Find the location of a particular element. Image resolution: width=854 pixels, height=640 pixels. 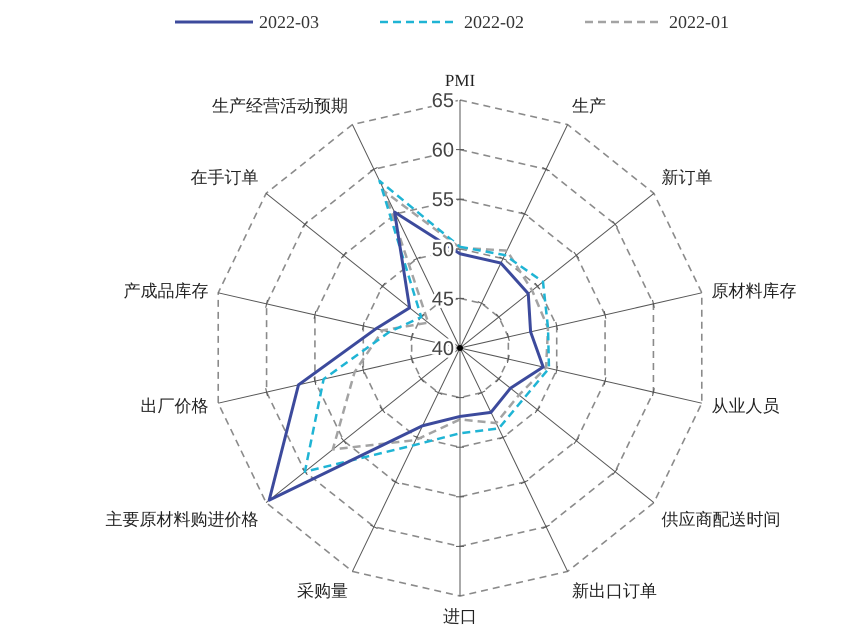

spoke-label: 新订单 is located at coordinates (687, 178).